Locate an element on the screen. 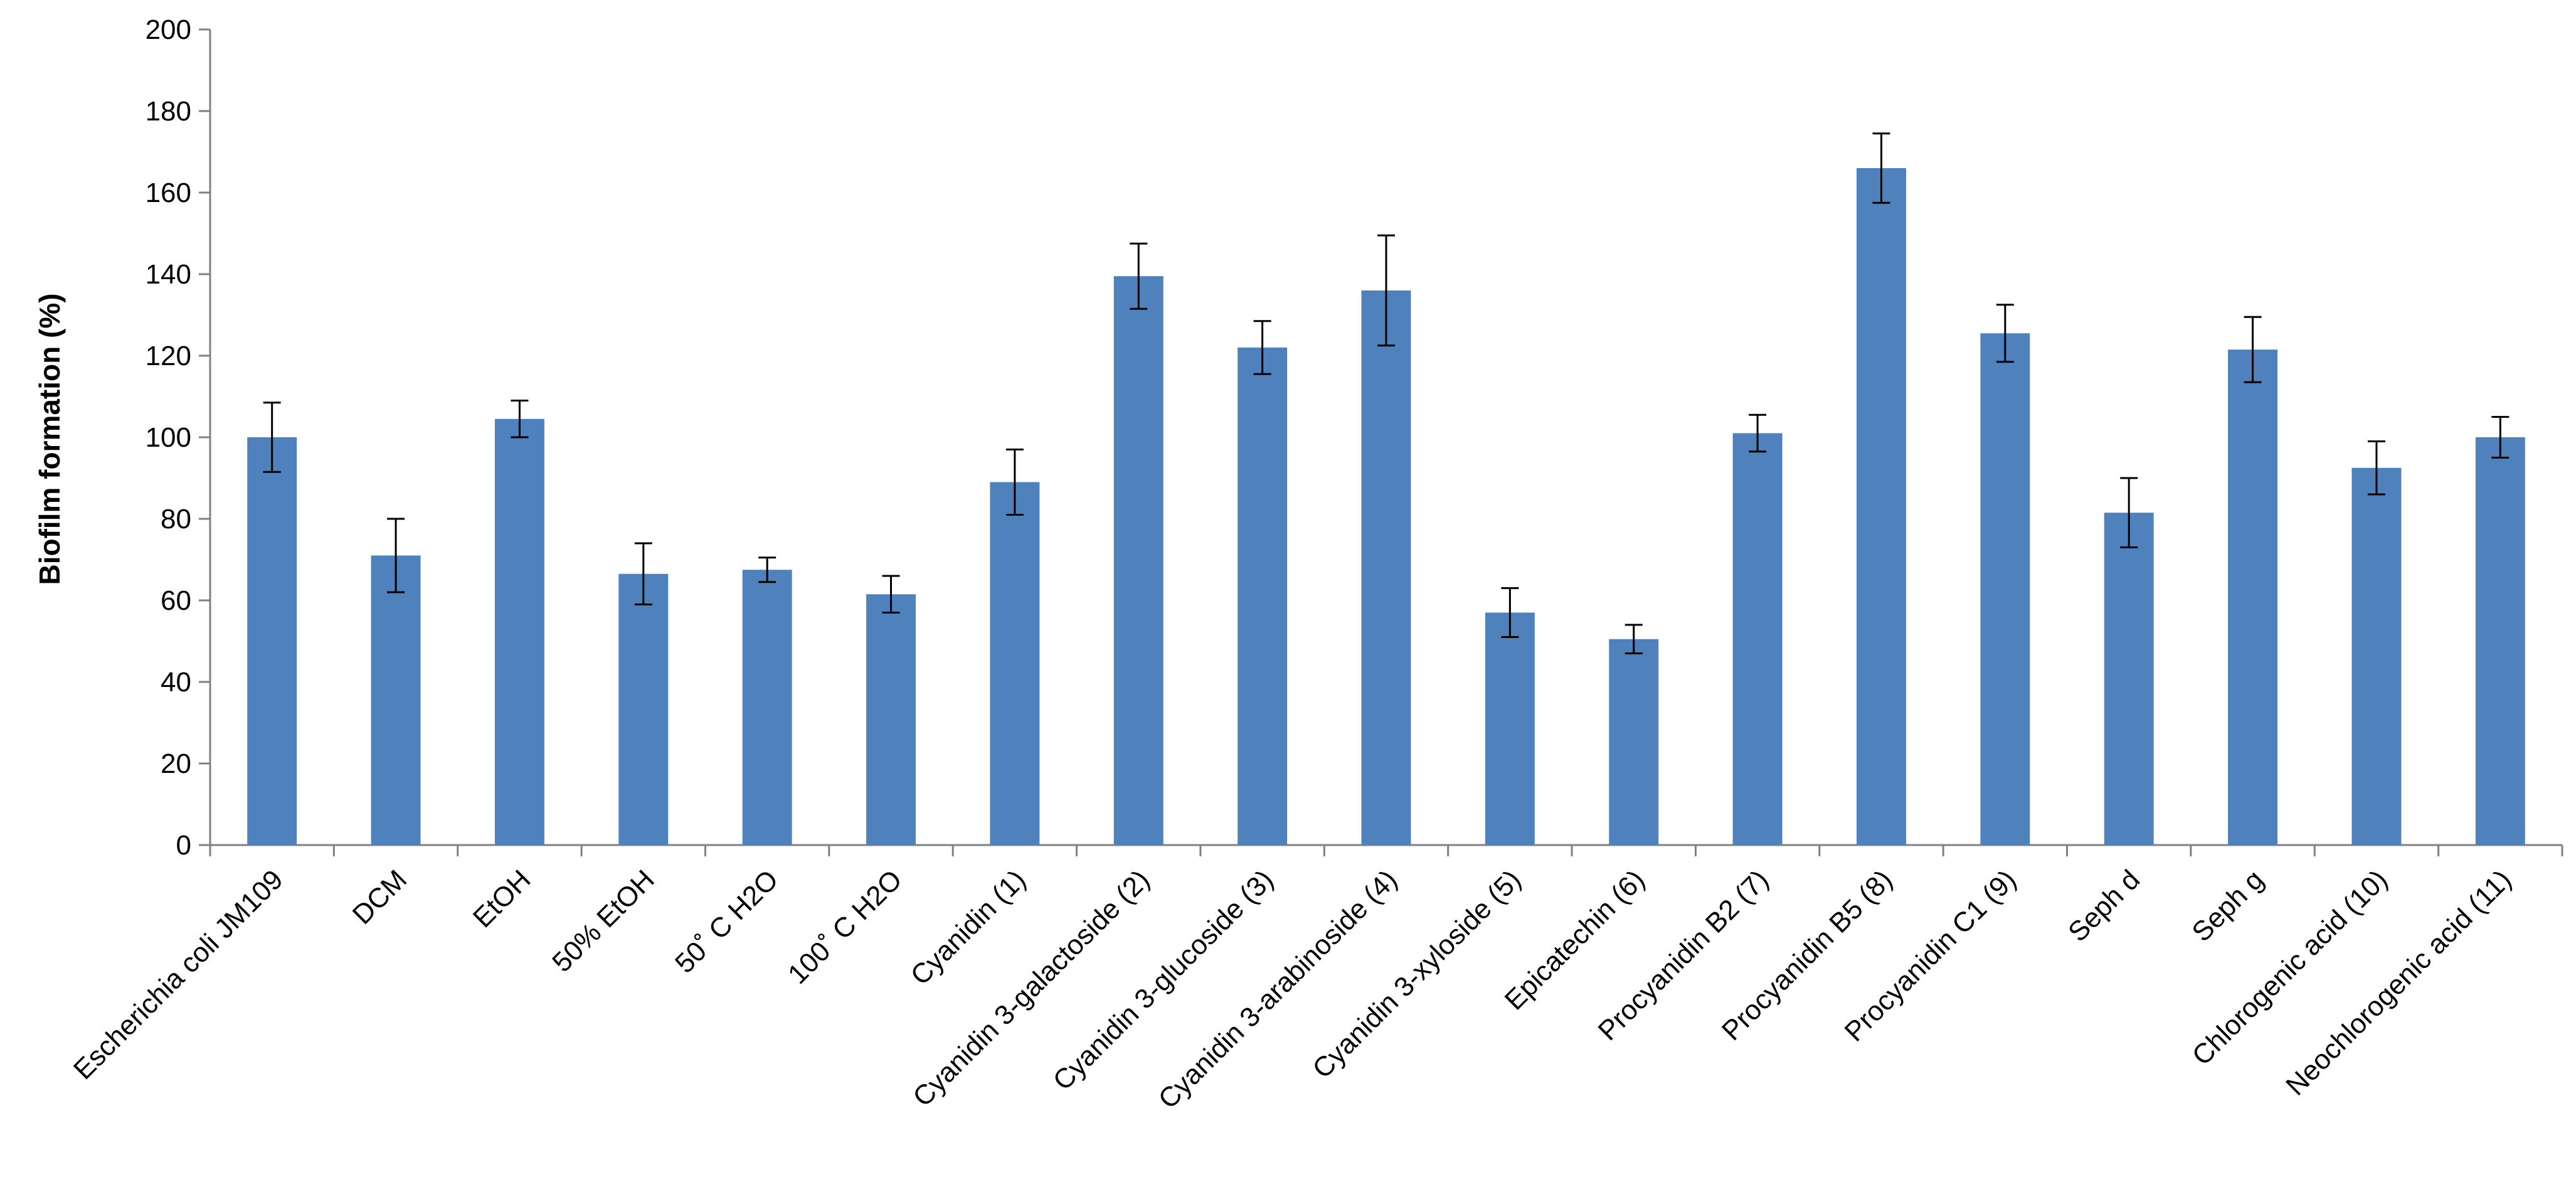  x-category-label: EtOH is located at coordinates (502, 898).